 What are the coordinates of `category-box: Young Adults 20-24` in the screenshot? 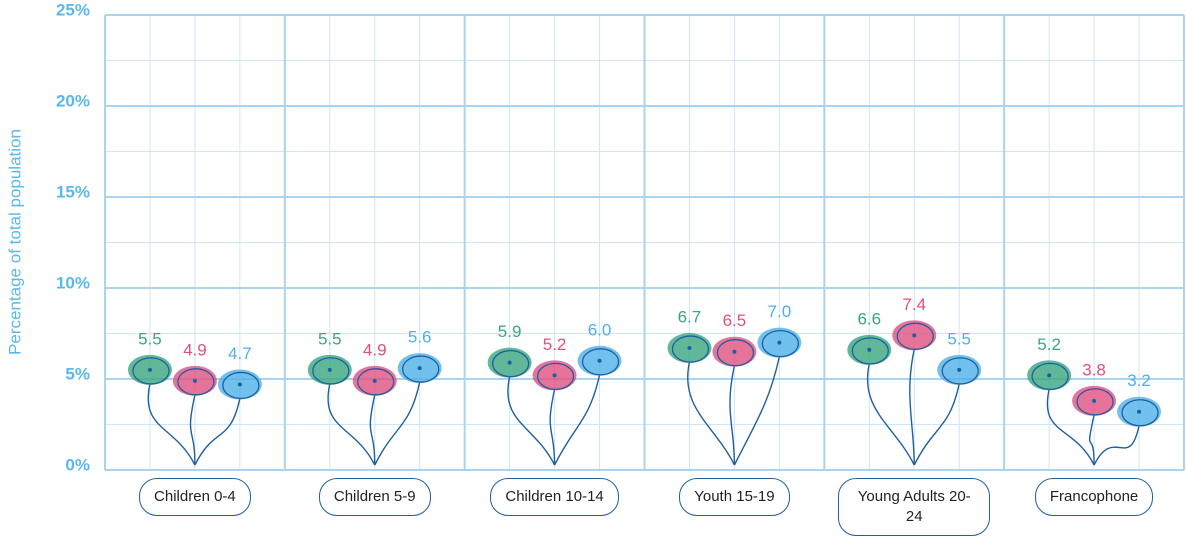 It's located at (914, 514).